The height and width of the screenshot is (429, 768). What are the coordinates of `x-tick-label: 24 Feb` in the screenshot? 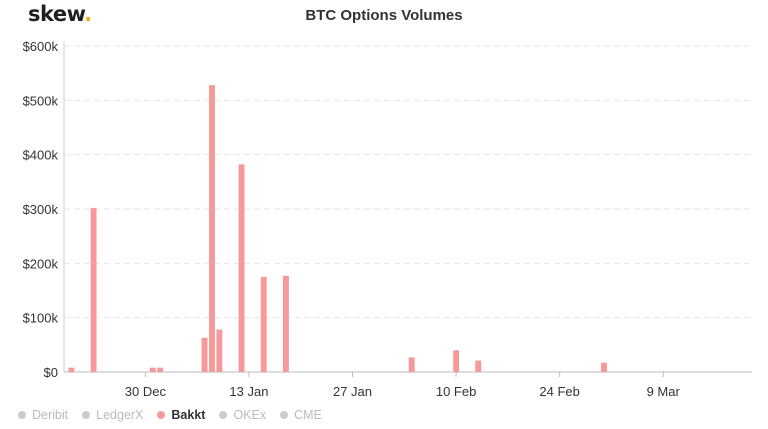 It's located at (559, 391).